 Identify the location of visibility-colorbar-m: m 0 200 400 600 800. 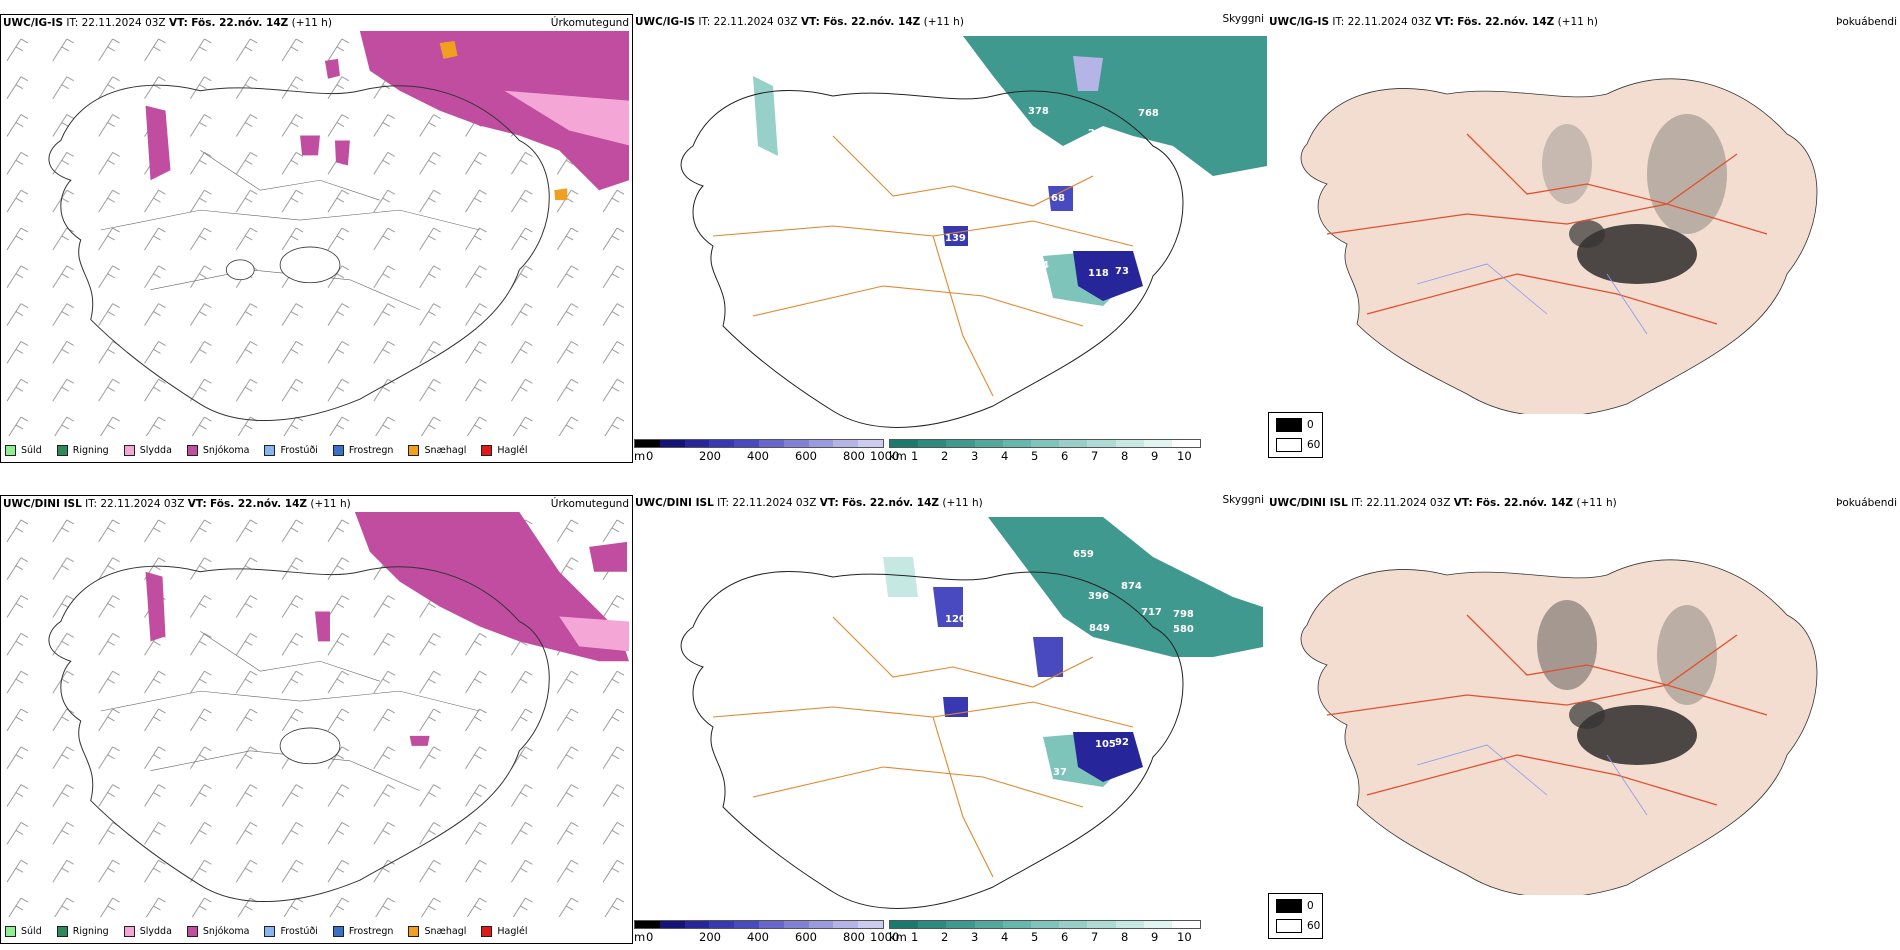
(759, 451).